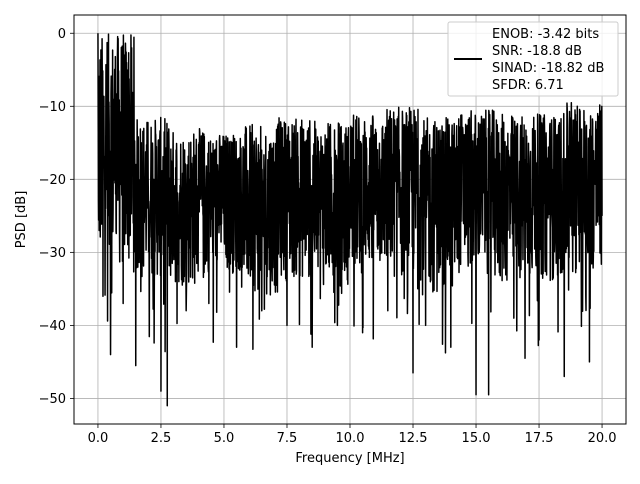  What do you see at coordinates (21, 220) in the screenshot?
I see `y-axis-label: PSD [dB]` at bounding box center [21, 220].